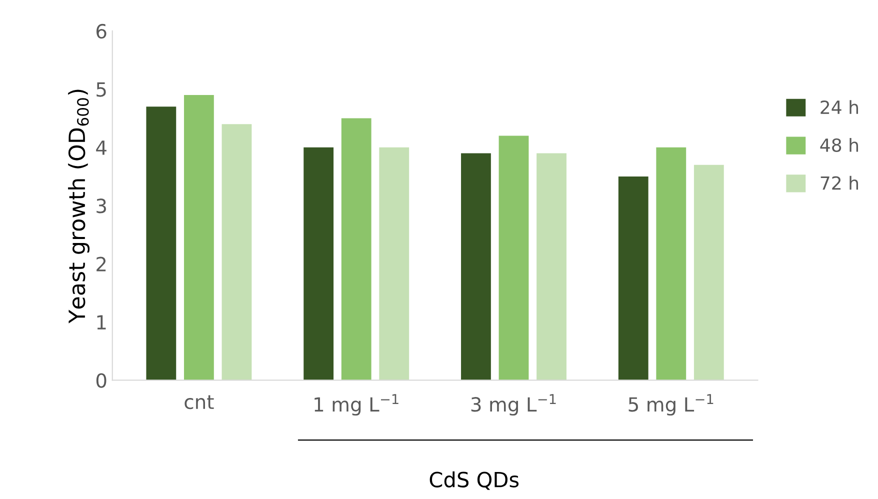 The image size is (878, 499). Describe the element at coordinates (513, 405) in the screenshot. I see `x-tick-label: 3 mg L$^{−1}$` at that location.